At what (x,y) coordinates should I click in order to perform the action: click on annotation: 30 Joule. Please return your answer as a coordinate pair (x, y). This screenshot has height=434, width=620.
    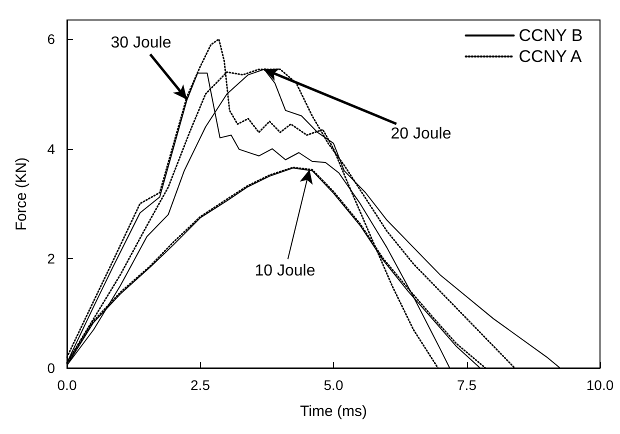
    Looking at the image, I should click on (141, 43).